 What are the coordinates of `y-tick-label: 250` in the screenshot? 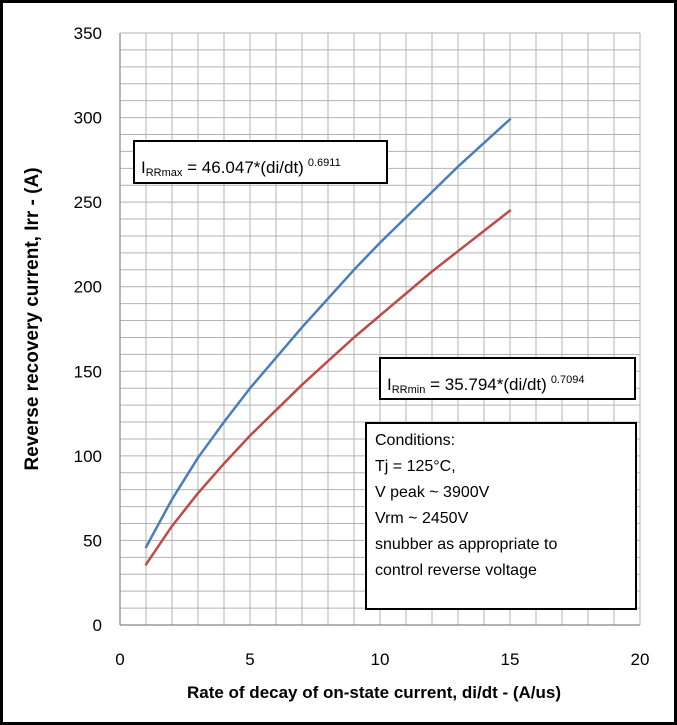 It's located at (88, 202).